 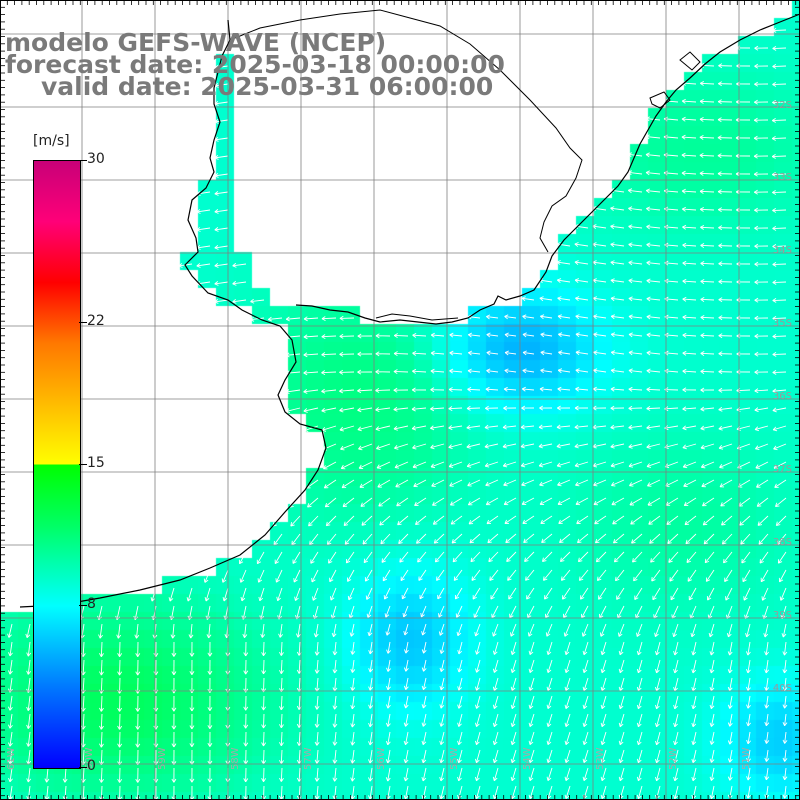 What do you see at coordinates (746, 758) in the screenshot?
I see `longitude-label: 51W` at bounding box center [746, 758].